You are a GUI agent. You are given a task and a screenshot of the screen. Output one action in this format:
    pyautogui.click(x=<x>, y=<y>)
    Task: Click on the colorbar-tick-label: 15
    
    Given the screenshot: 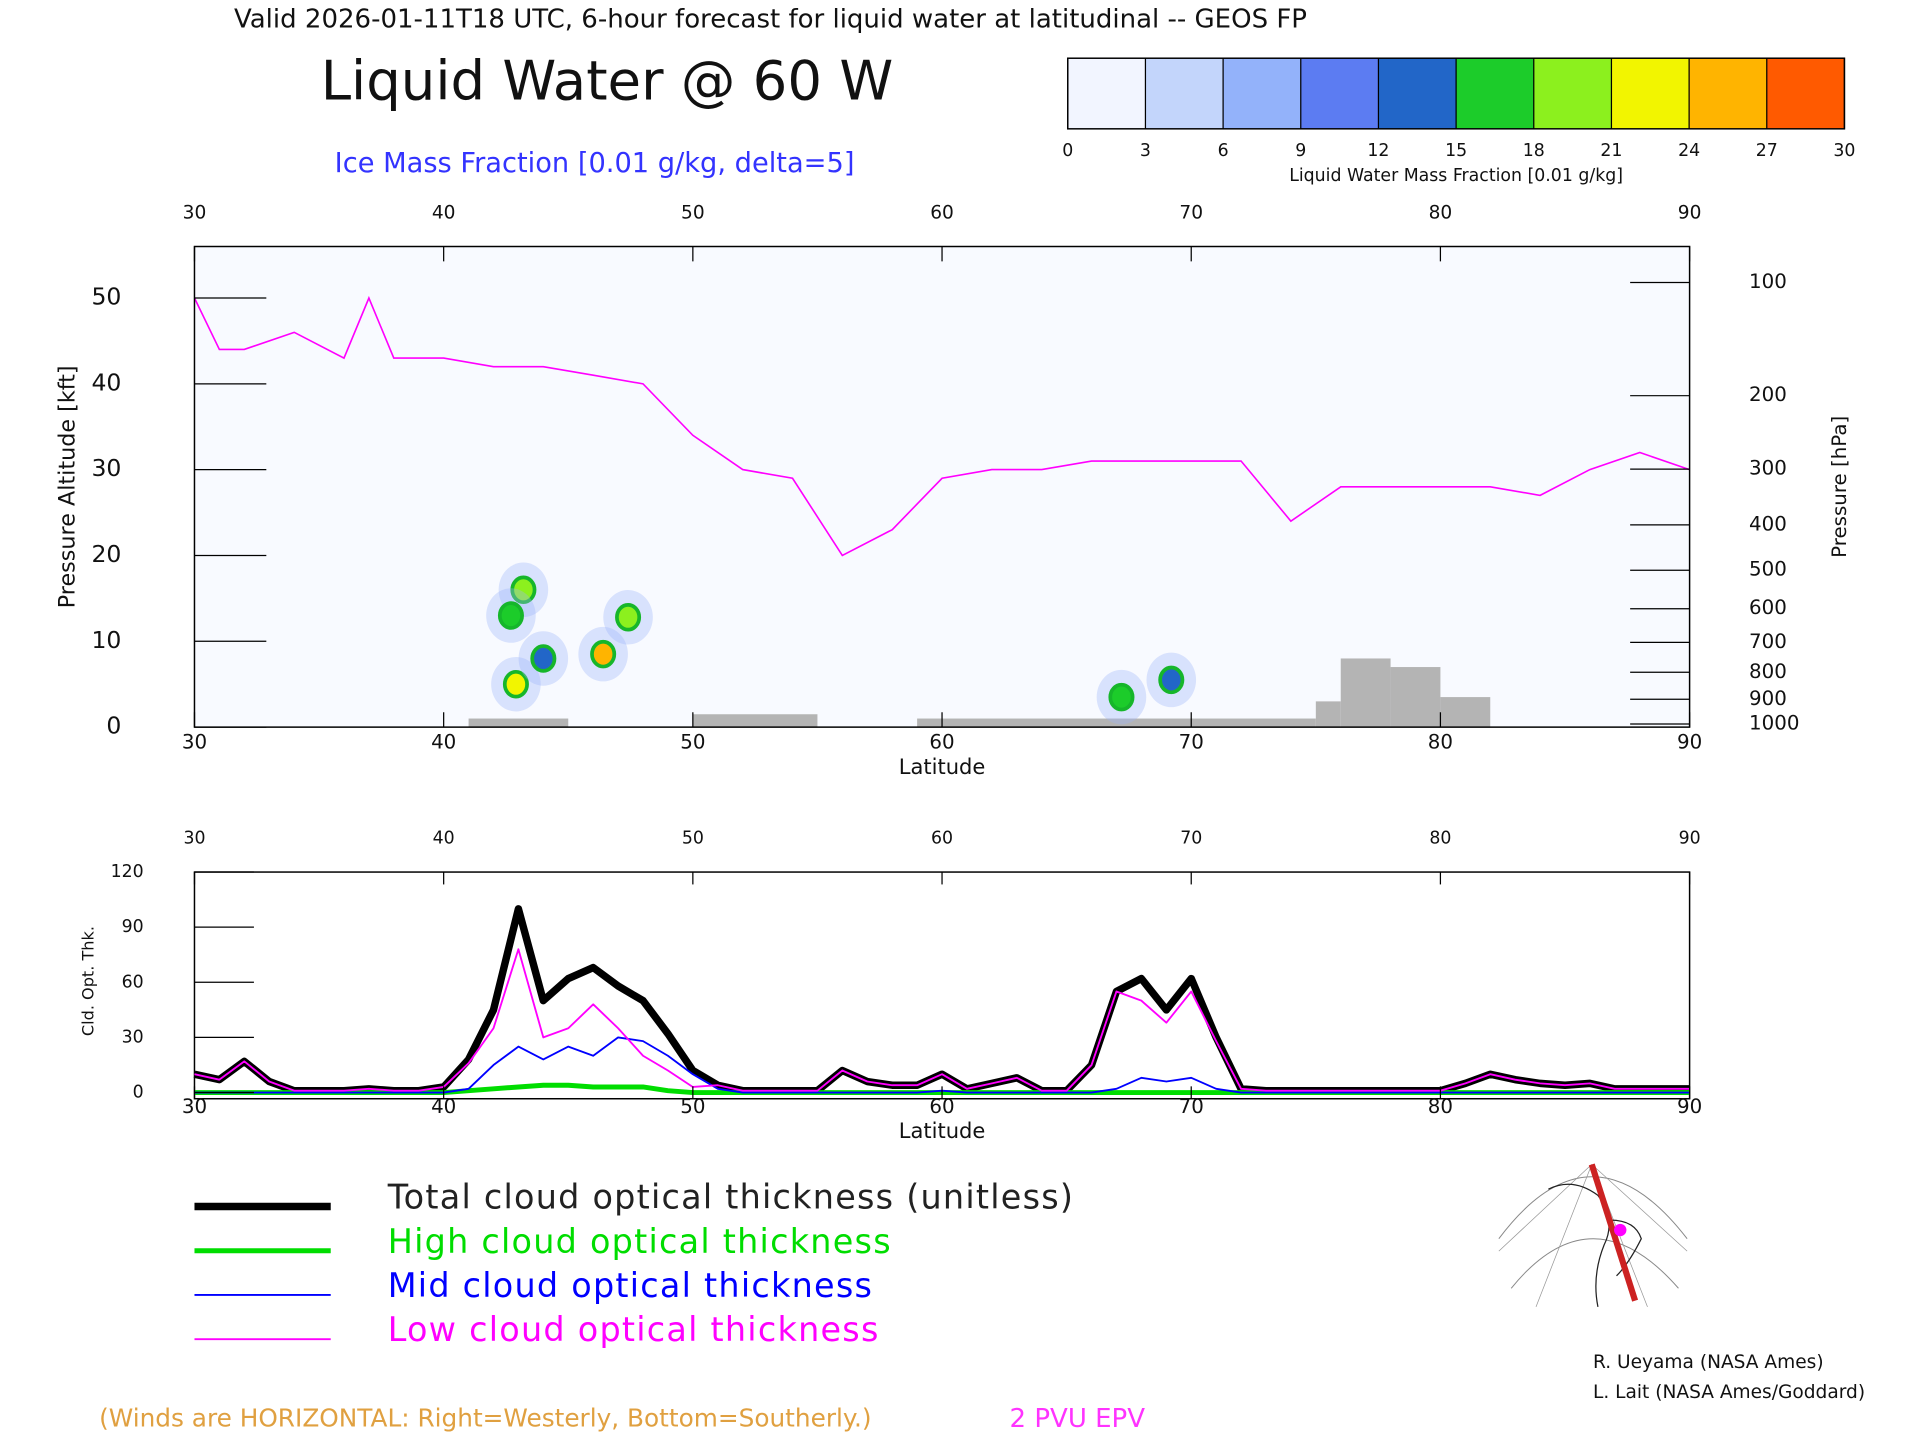 What is the action you would take?
    pyautogui.click(x=1456, y=151)
    